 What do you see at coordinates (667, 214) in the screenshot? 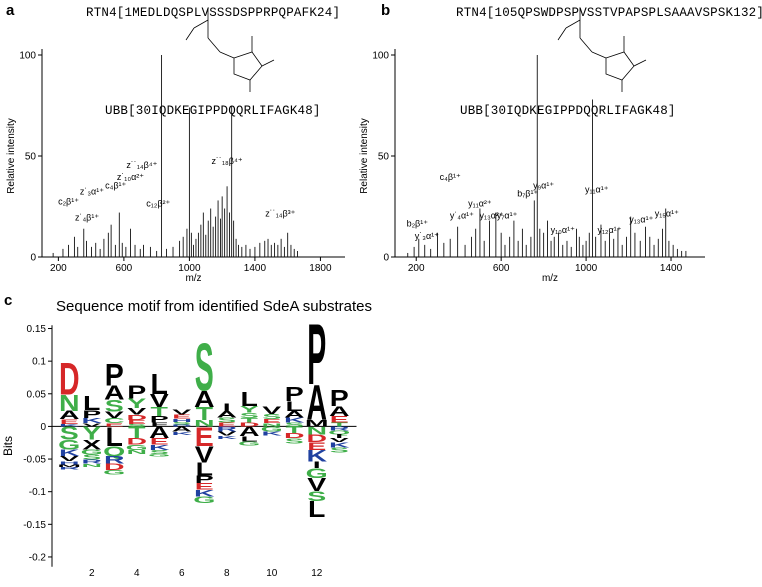
I see `peak-annotation: y₁₅α¹⁺` at bounding box center [667, 214].